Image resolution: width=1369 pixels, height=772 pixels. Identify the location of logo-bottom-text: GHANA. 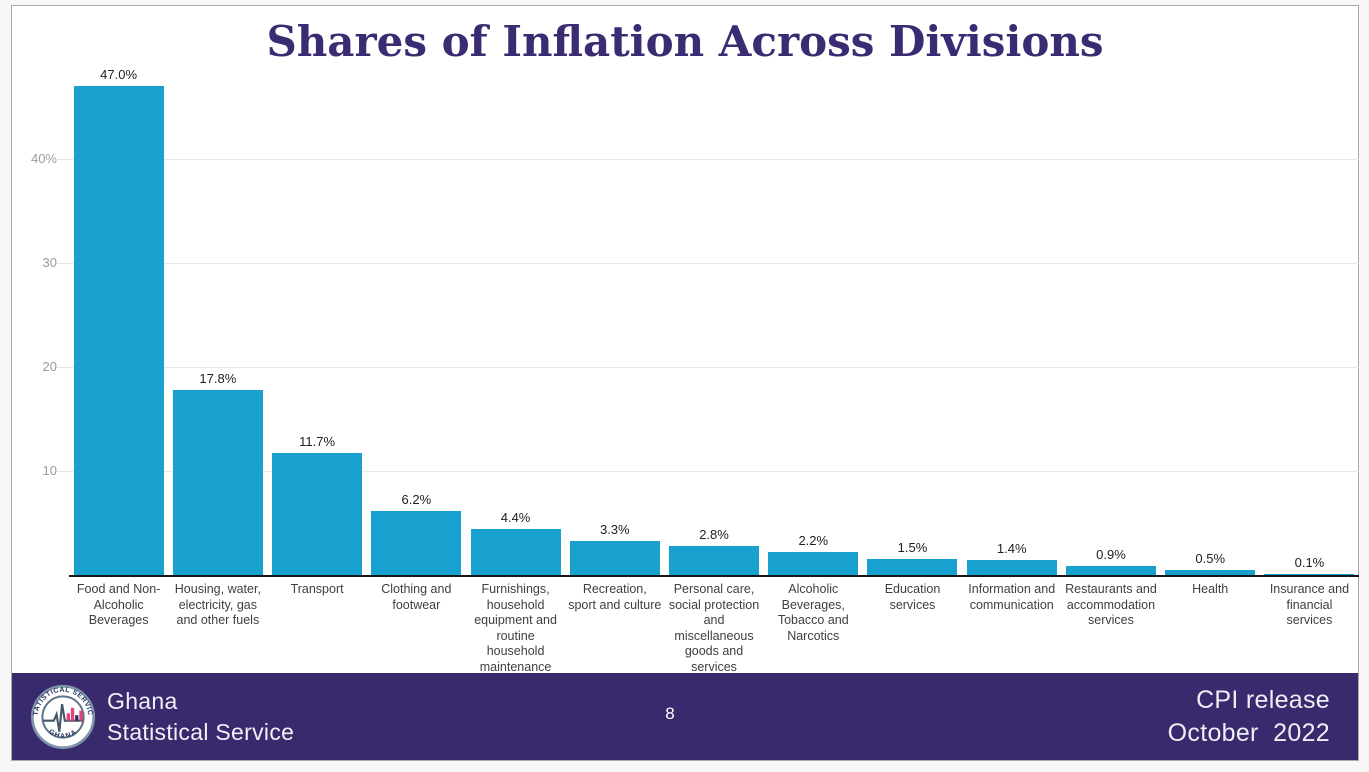
(63, 734).